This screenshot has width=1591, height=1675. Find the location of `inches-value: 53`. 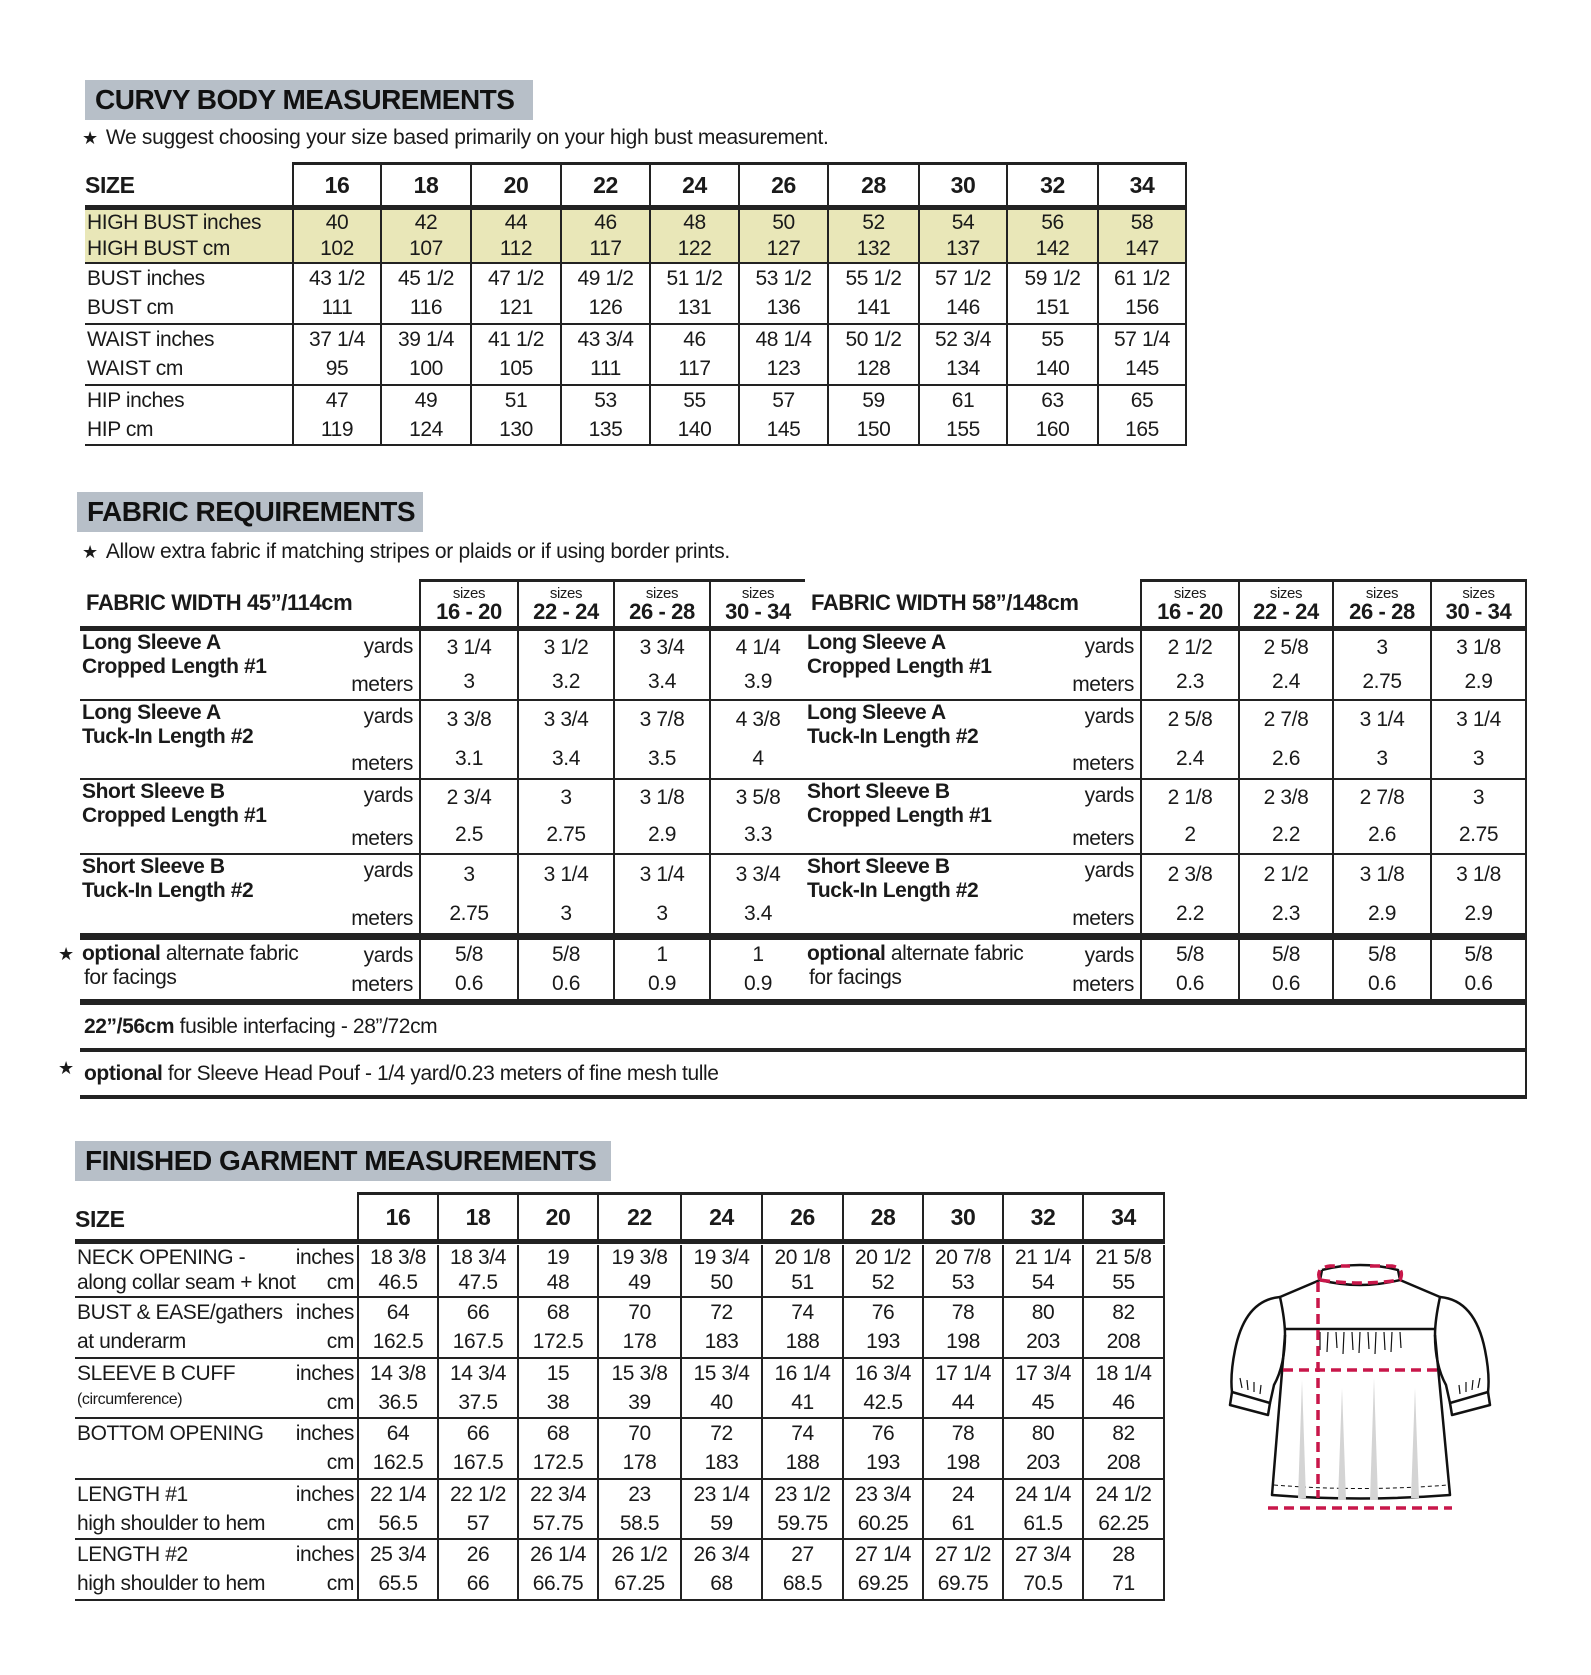

inches-value: 53 is located at coordinates (605, 400).